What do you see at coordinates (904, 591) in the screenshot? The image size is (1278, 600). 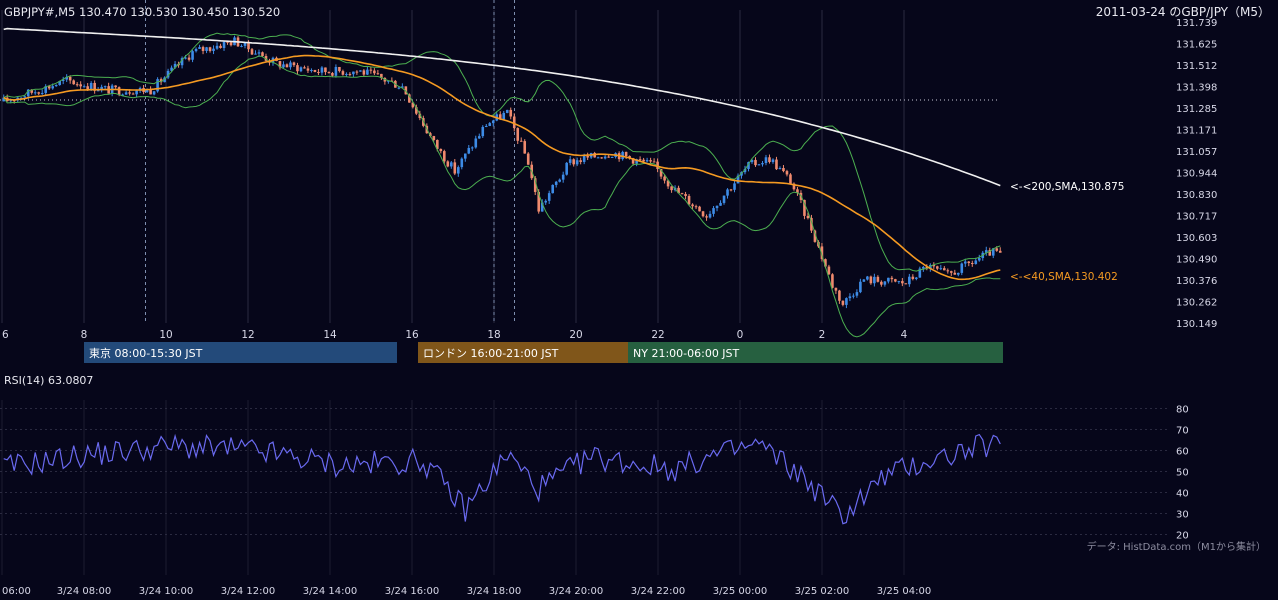 I see `time-tick-label: 3/25 04:00` at bounding box center [904, 591].